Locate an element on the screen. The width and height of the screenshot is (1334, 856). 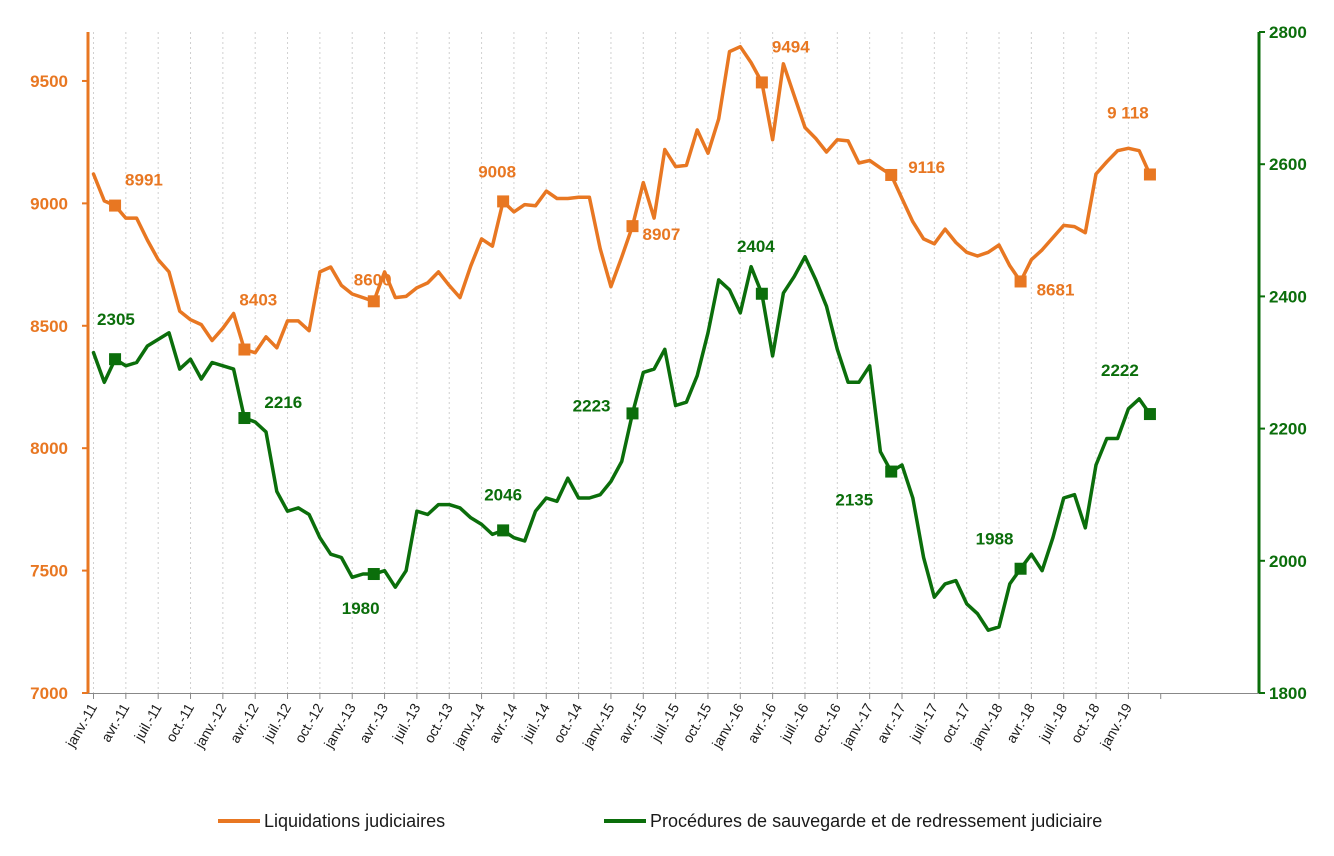
y-left-tick-label: 7500 is located at coordinates (49, 571).